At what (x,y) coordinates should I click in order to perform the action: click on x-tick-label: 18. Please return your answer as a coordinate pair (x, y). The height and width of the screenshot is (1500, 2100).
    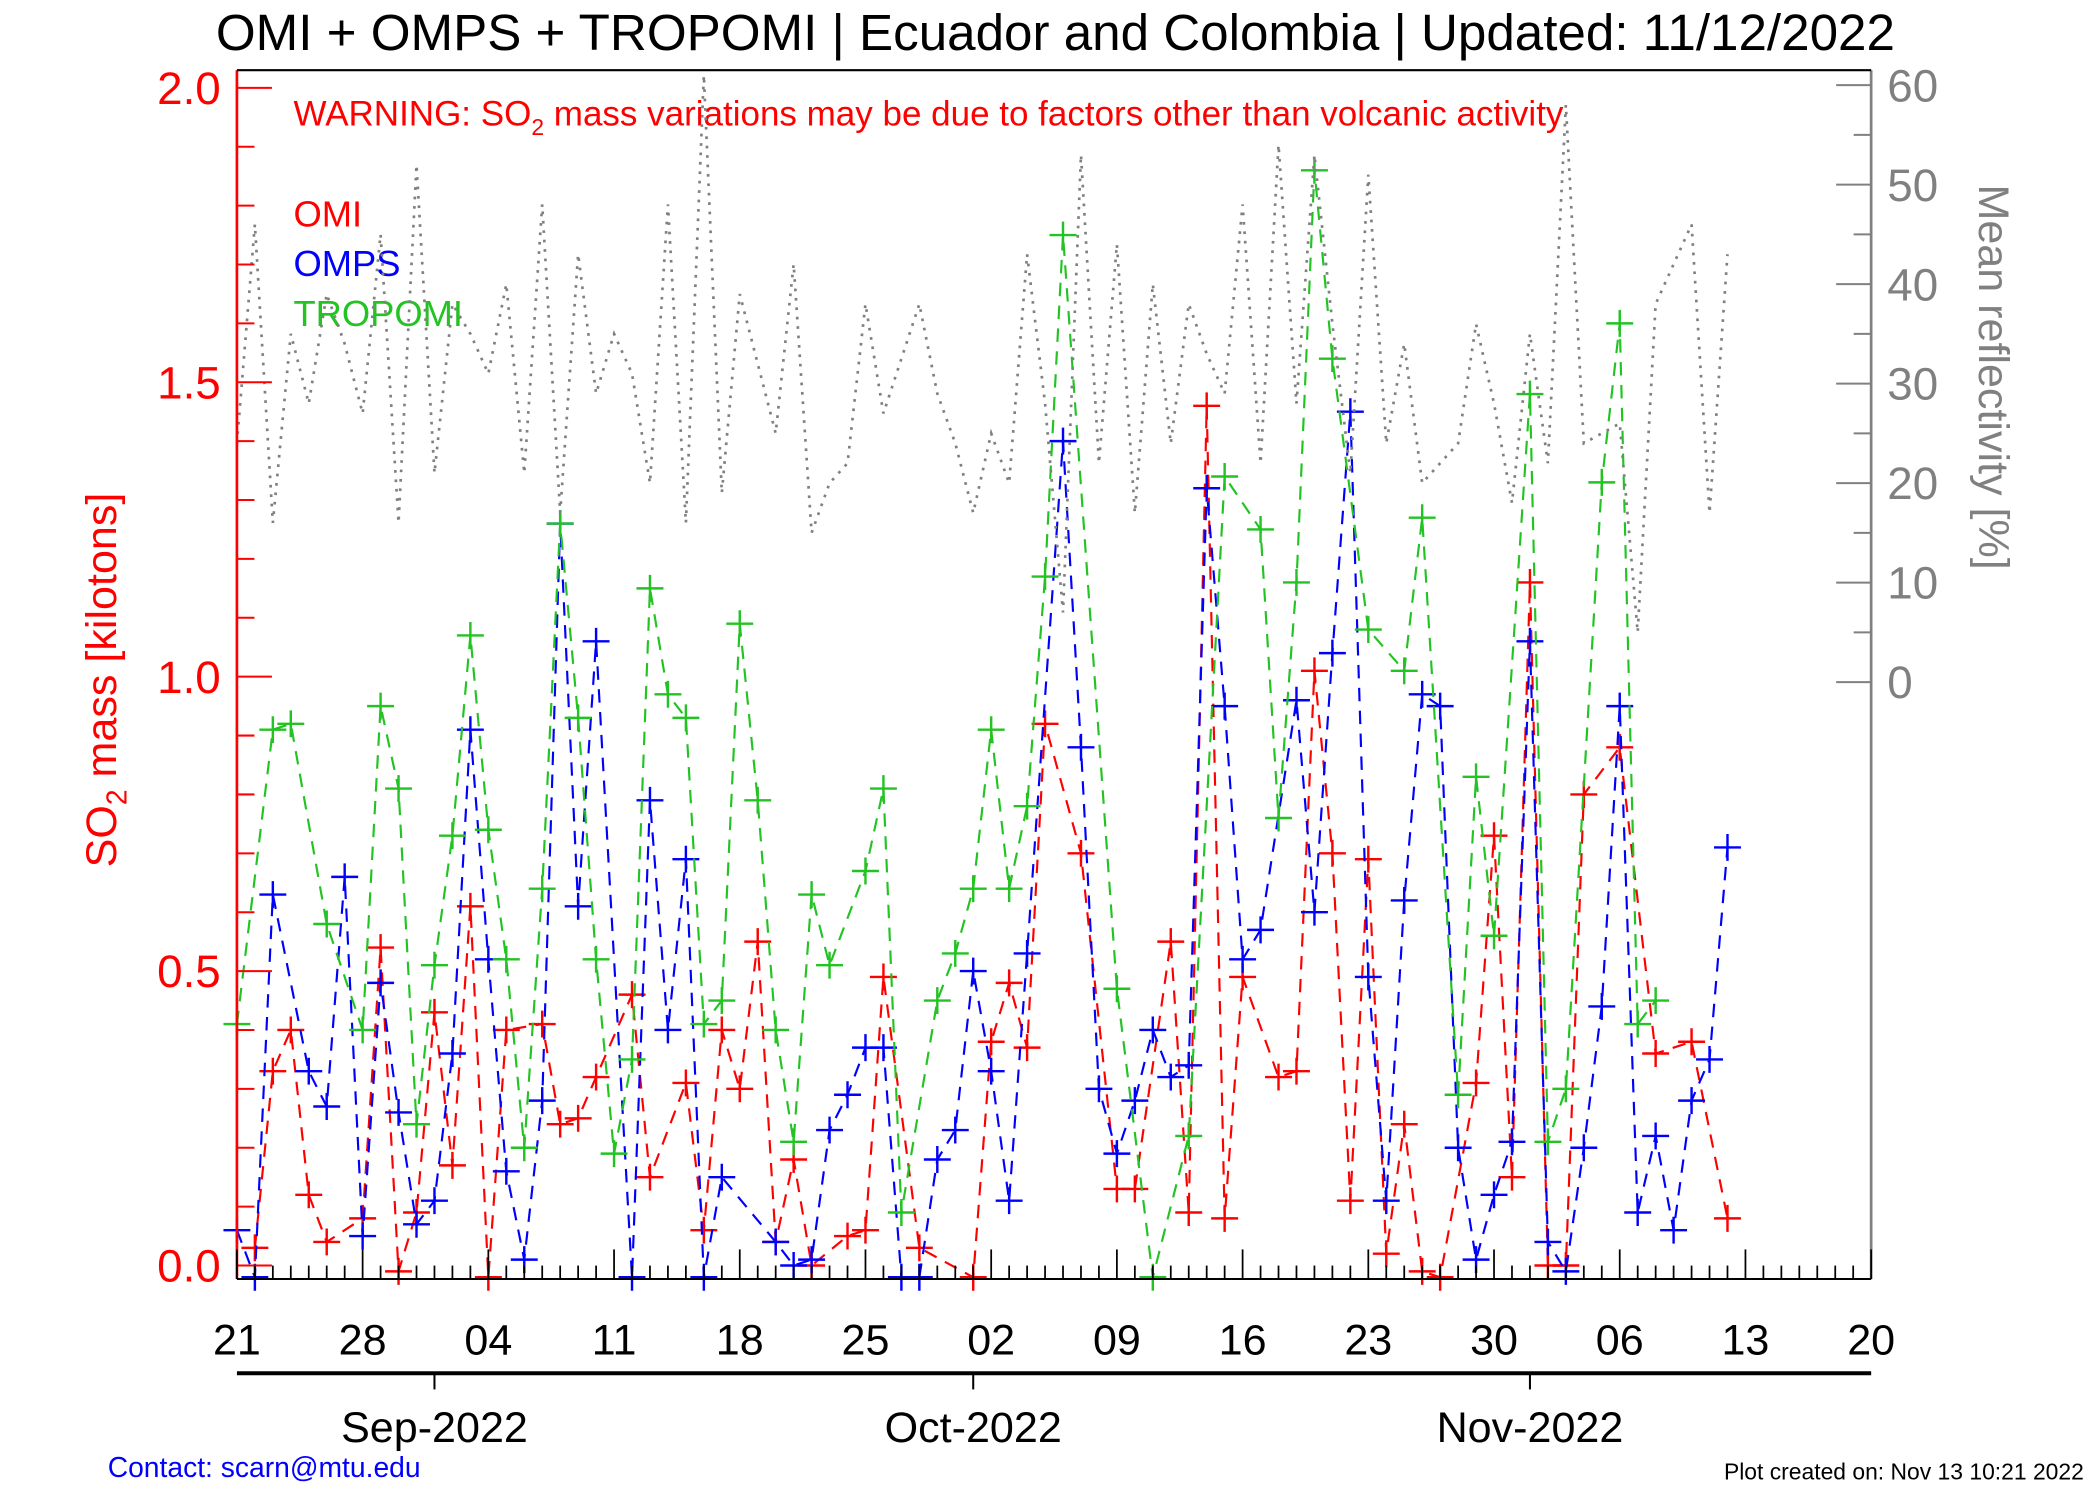
    Looking at the image, I should click on (740, 1340).